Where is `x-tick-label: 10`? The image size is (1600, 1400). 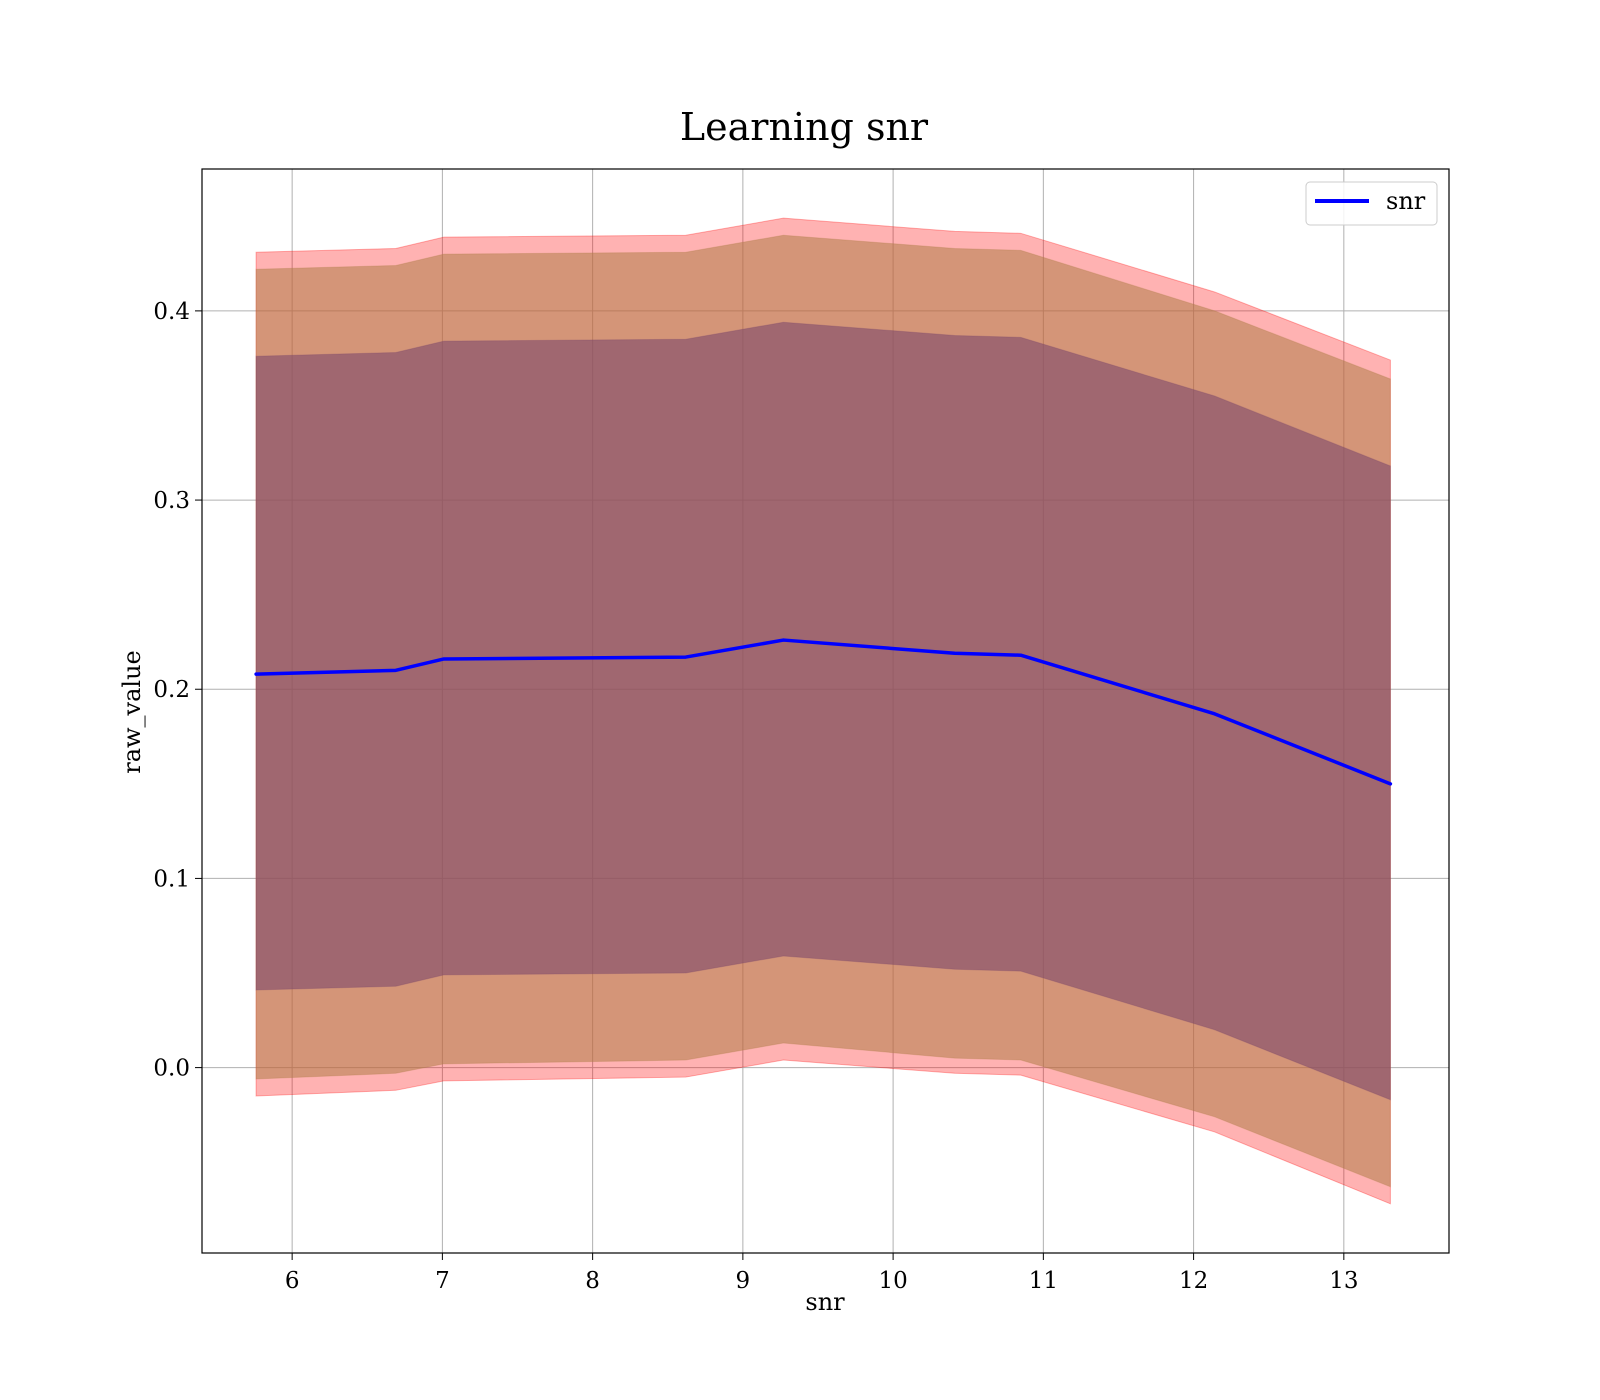
x-tick-label: 10 is located at coordinates (892, 1281).